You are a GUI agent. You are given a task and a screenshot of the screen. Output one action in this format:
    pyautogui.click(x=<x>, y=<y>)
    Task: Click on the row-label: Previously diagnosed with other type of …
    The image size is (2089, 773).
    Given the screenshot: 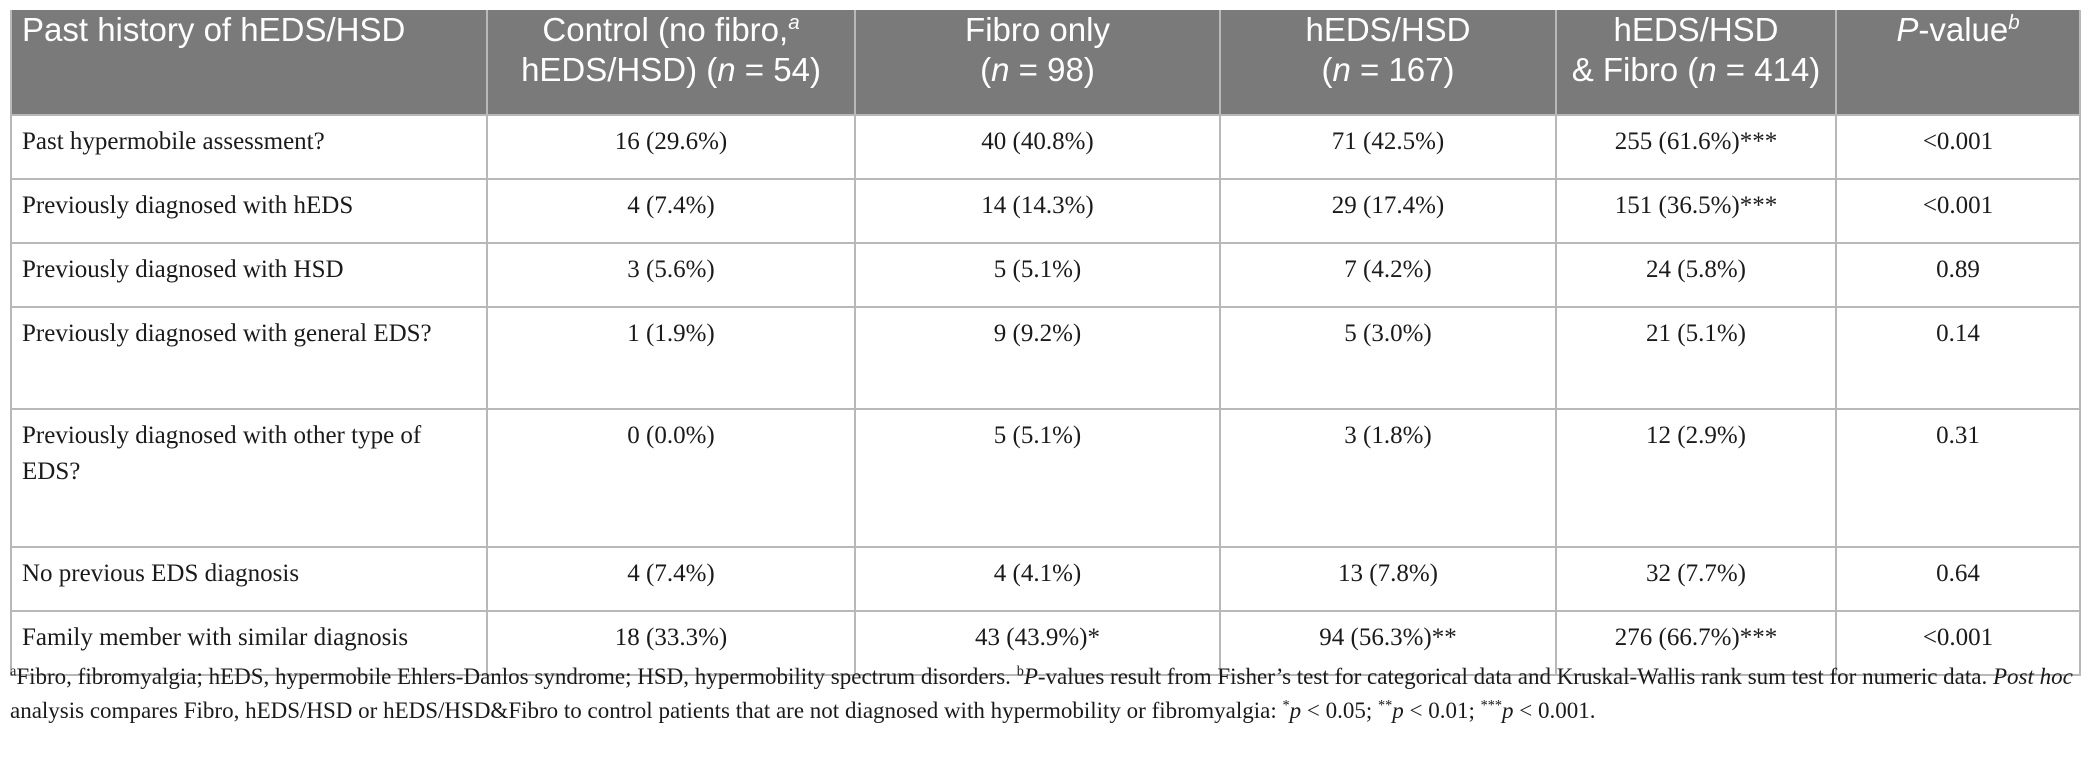 What is the action you would take?
    pyautogui.click(x=249, y=478)
    